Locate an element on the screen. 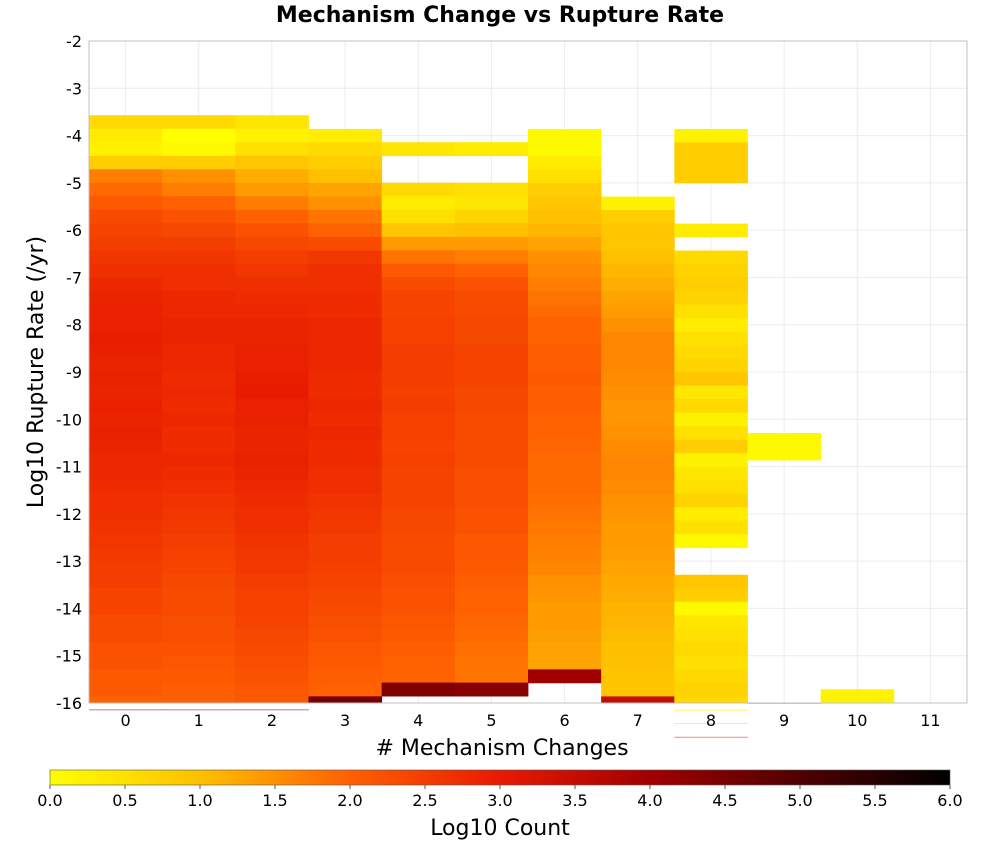 This screenshot has height=854, width=1000. colorbar-tick-label: 1.0 is located at coordinates (199, 800).